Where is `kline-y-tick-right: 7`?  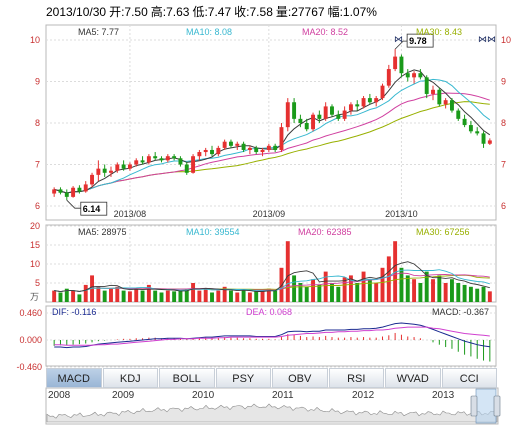 kline-y-tick-right: 7 is located at coordinates (503, 165).